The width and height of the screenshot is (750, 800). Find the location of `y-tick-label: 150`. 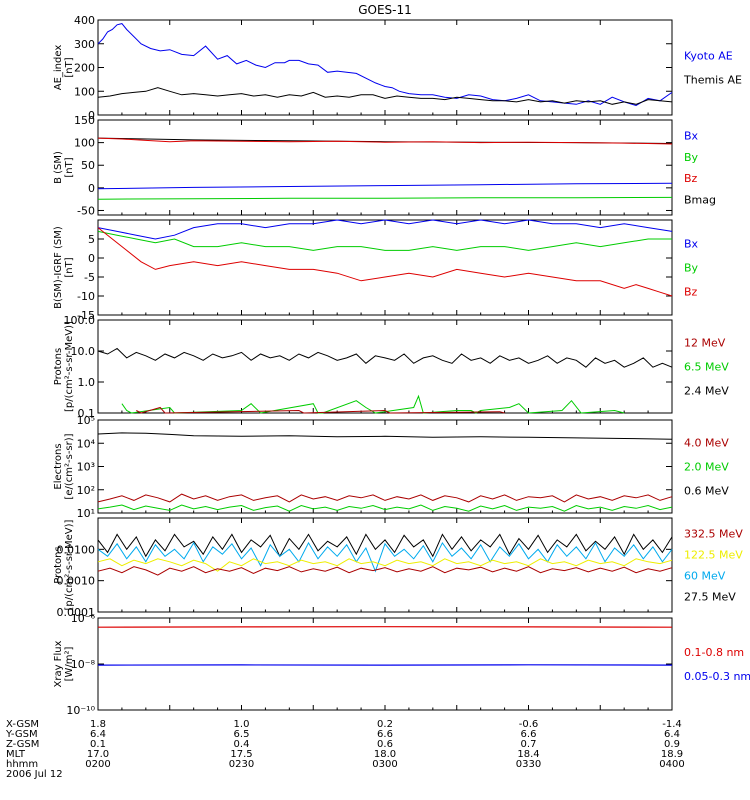

y-tick-label: 150 is located at coordinates (84, 120).